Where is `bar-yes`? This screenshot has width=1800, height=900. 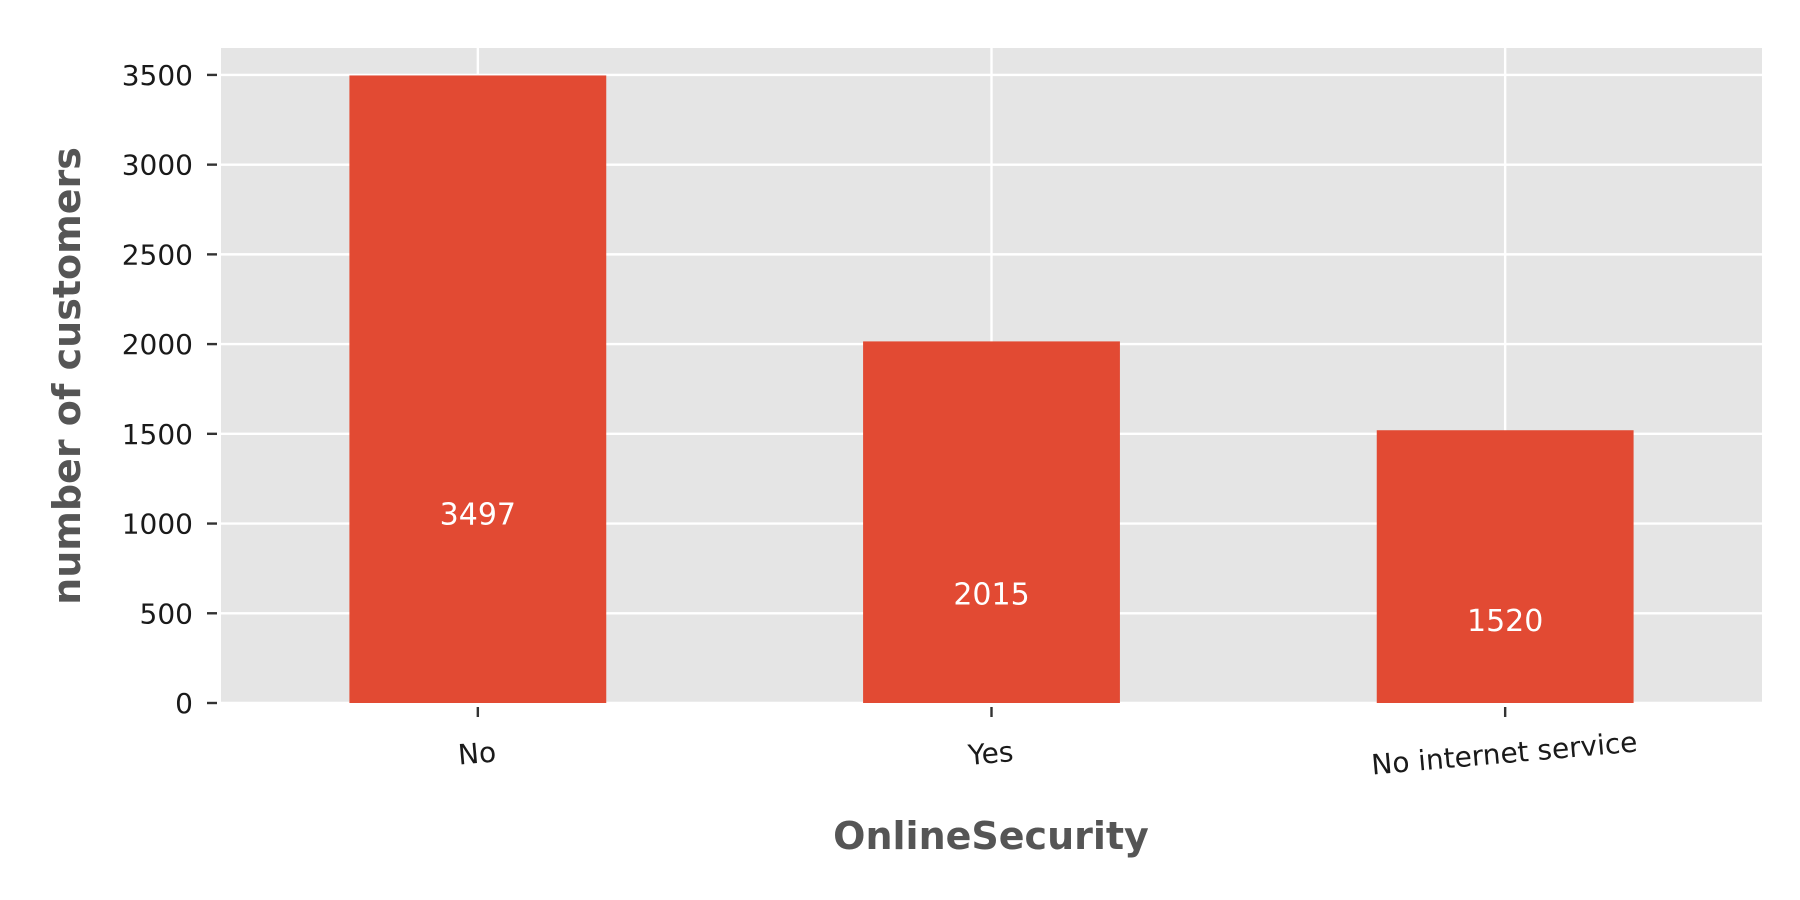
bar-yes is located at coordinates (991, 522).